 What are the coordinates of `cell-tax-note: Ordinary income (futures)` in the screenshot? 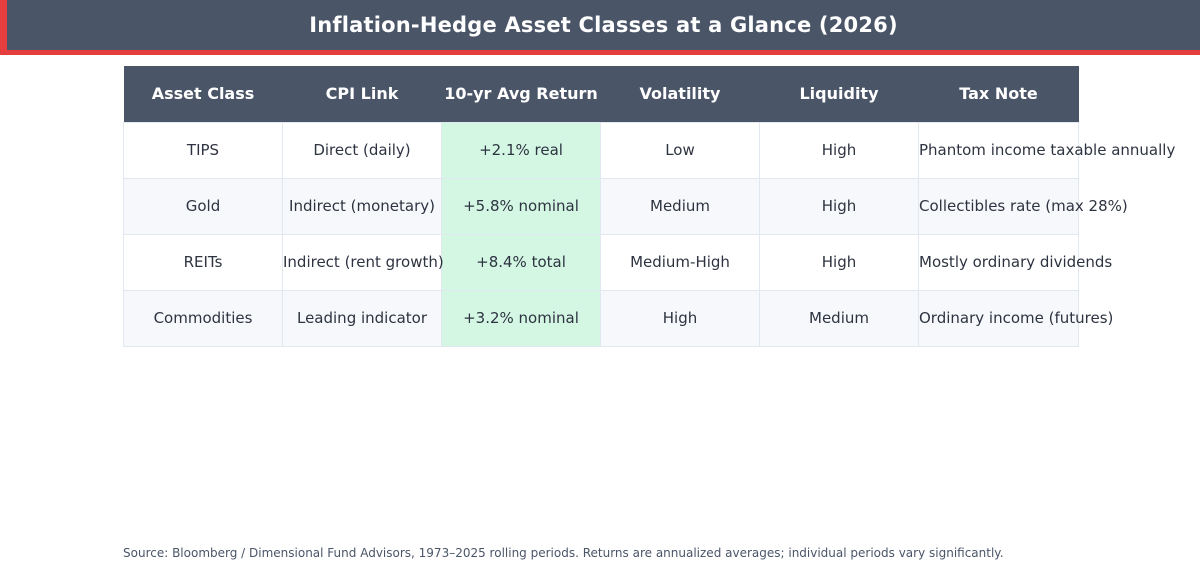 It's located at (1015, 318).